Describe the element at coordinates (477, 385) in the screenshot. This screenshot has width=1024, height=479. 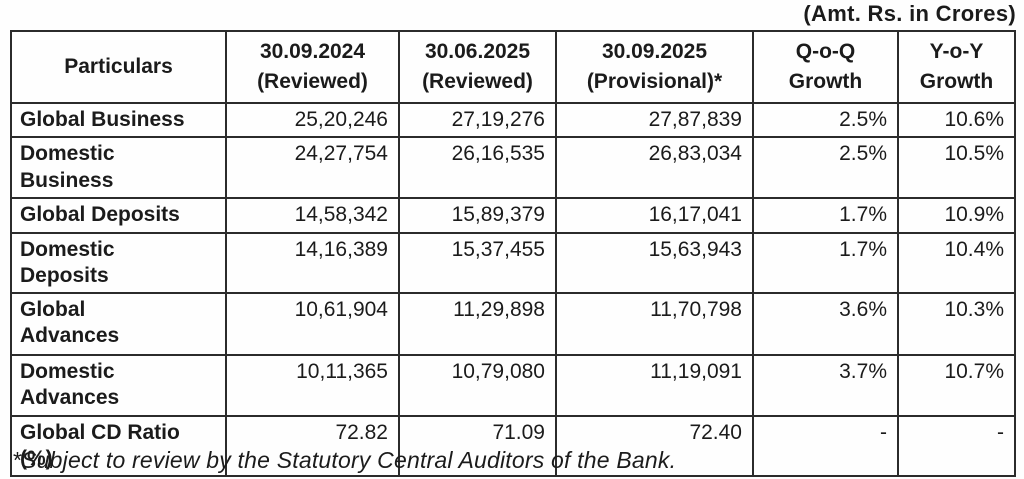
I see `table-cell: 10,79,080` at that location.